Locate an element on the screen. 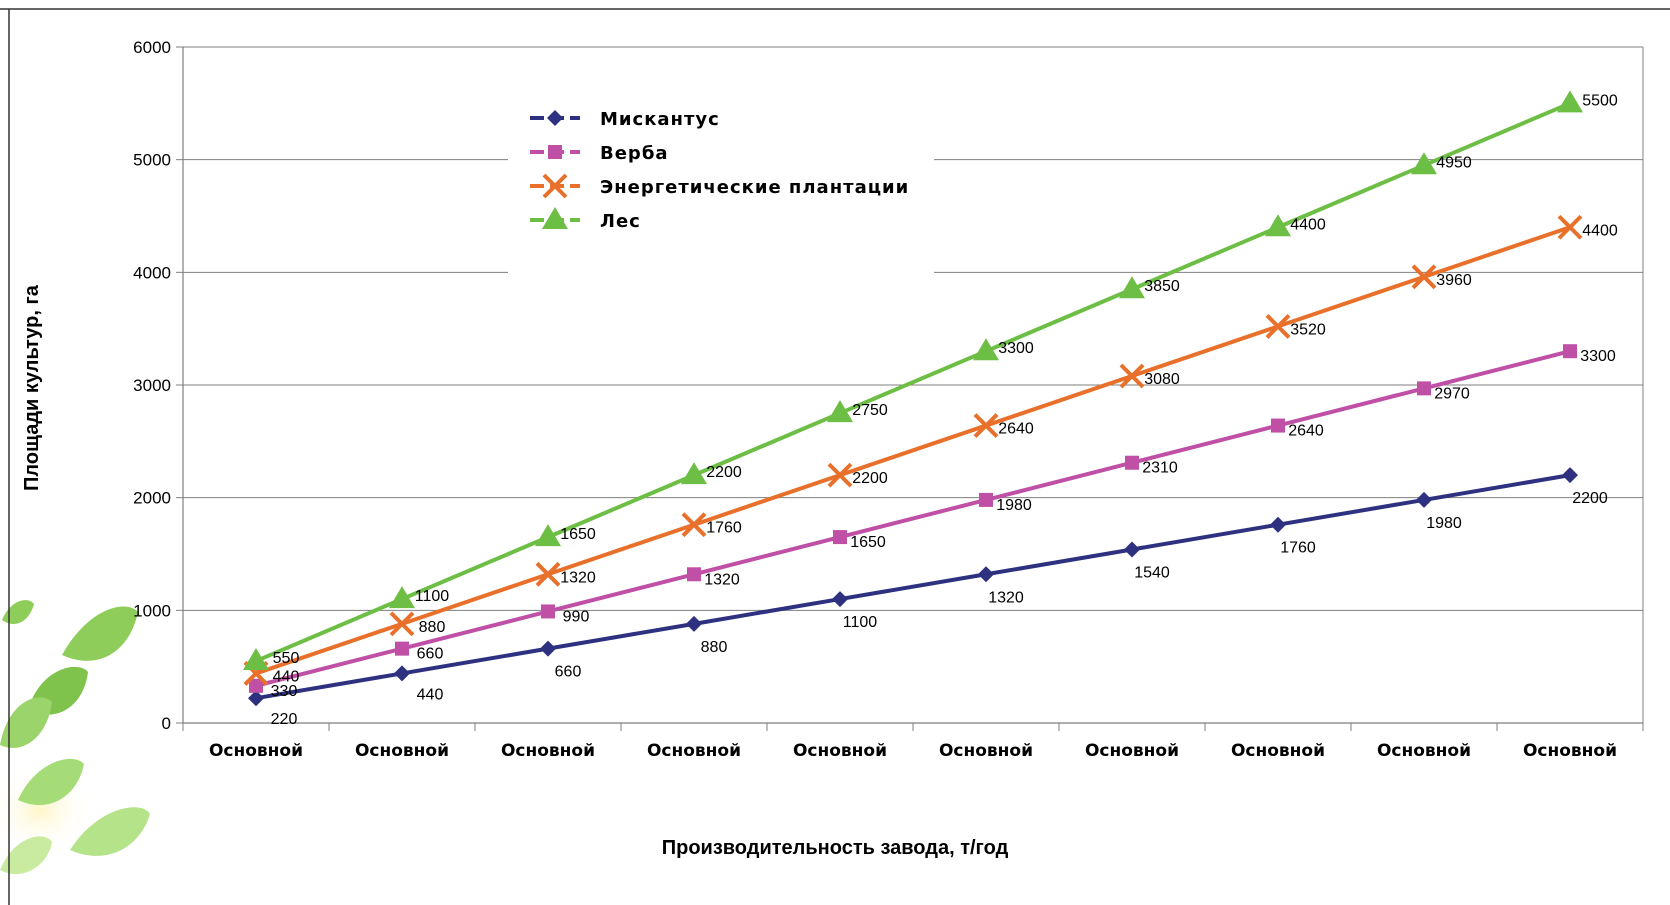 This screenshot has height=905, width=1670. y-tick-label: 6000 is located at coordinates (152, 47).